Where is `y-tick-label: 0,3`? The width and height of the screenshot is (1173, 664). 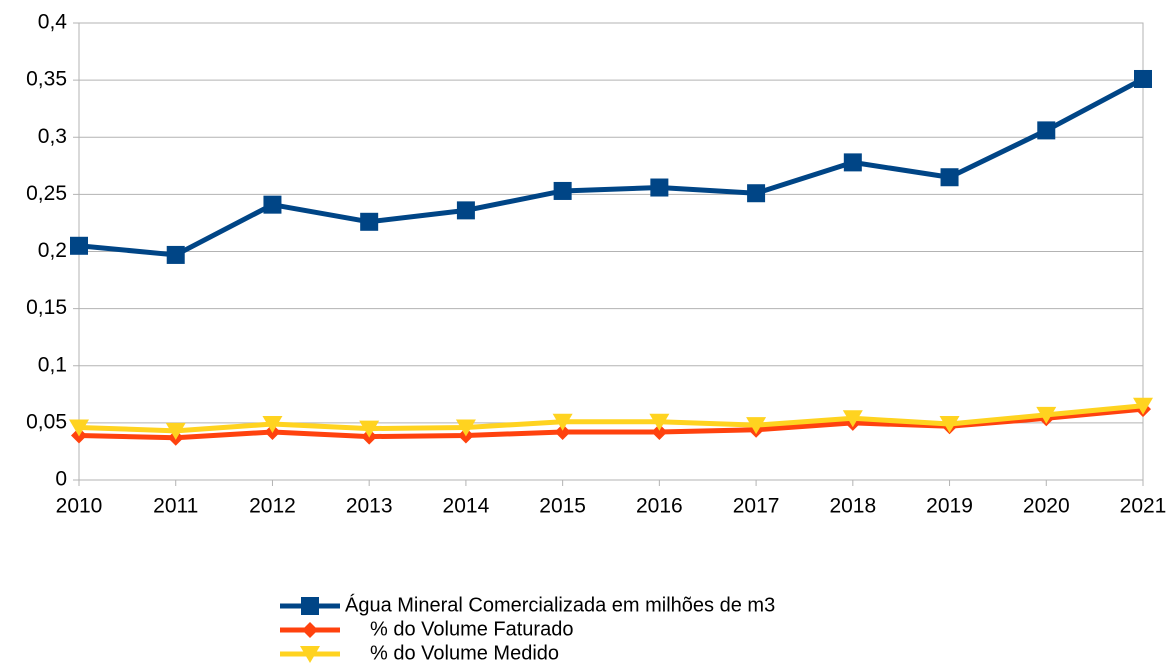 y-tick-label: 0,3 is located at coordinates (52, 136).